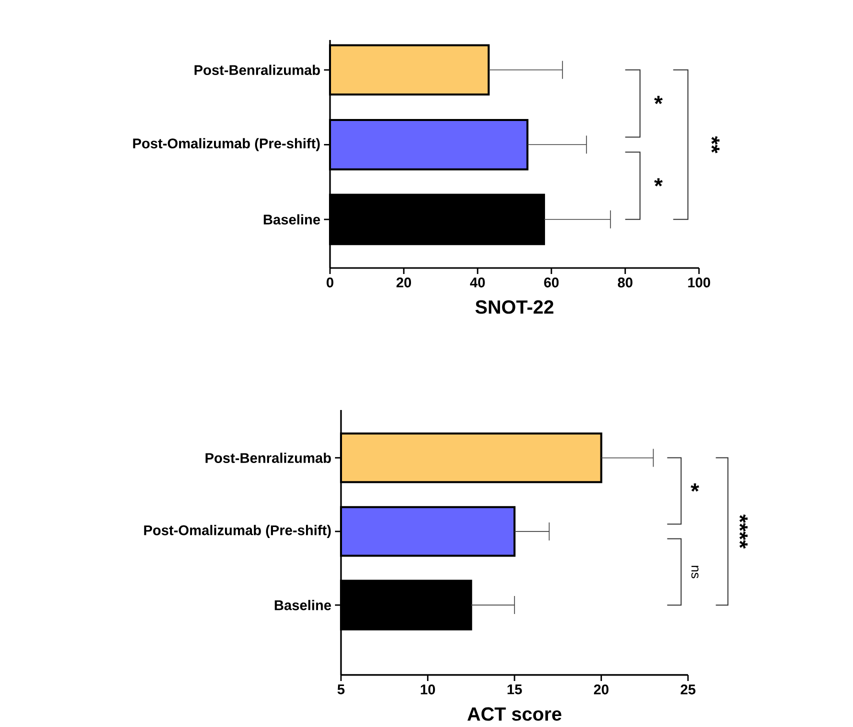  What do you see at coordinates (699, 283) in the screenshot?
I see `x-tick-label: 100` at bounding box center [699, 283].